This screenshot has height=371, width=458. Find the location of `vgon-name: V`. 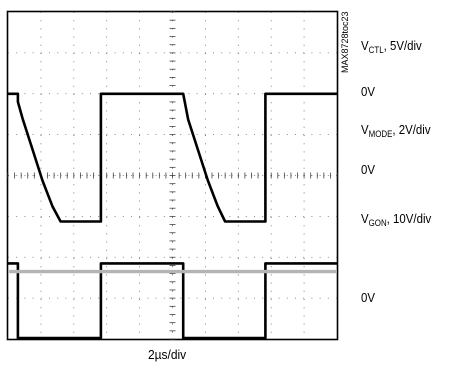

vgon-name: V is located at coordinates (365, 218).